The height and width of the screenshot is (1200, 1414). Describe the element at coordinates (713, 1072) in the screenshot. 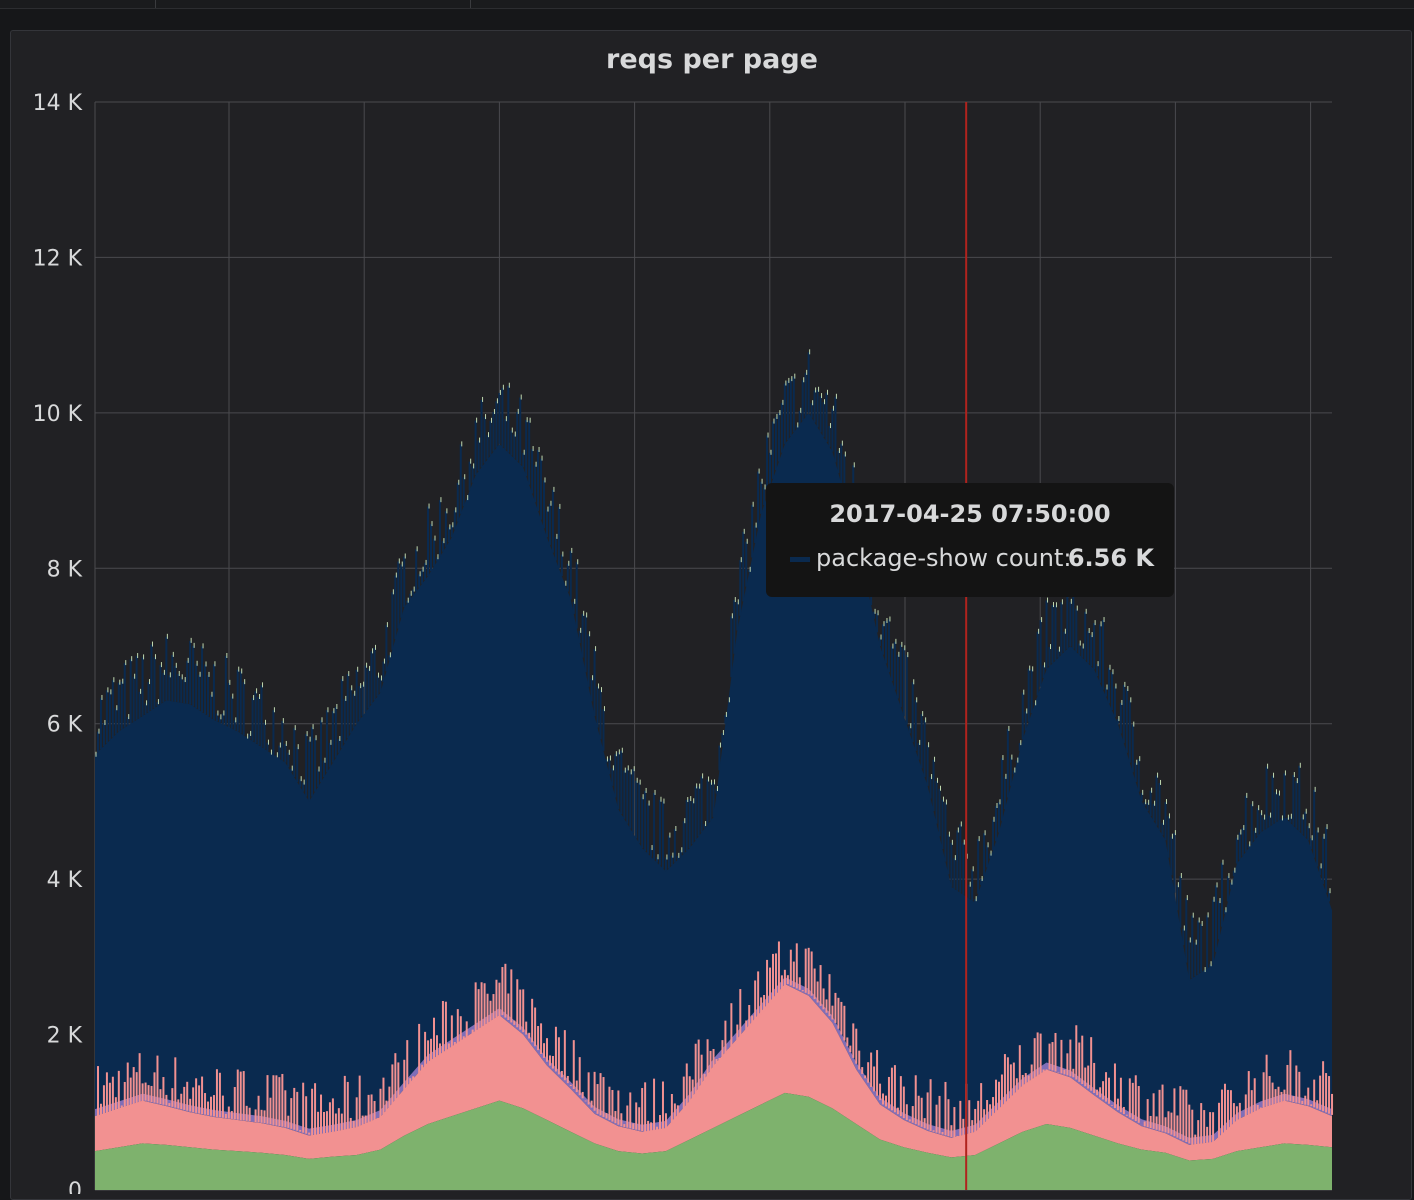

I see `area-pink` at that location.